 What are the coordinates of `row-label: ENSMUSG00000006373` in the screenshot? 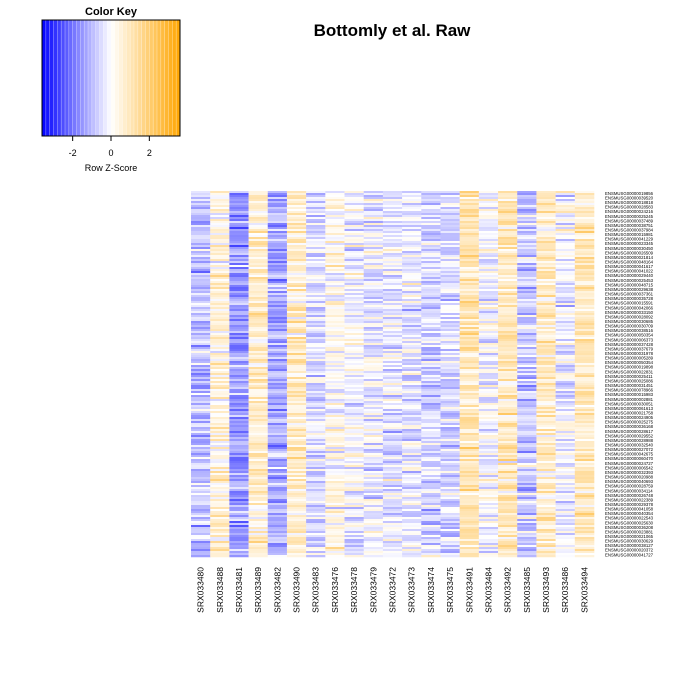 It's located at (629, 339).